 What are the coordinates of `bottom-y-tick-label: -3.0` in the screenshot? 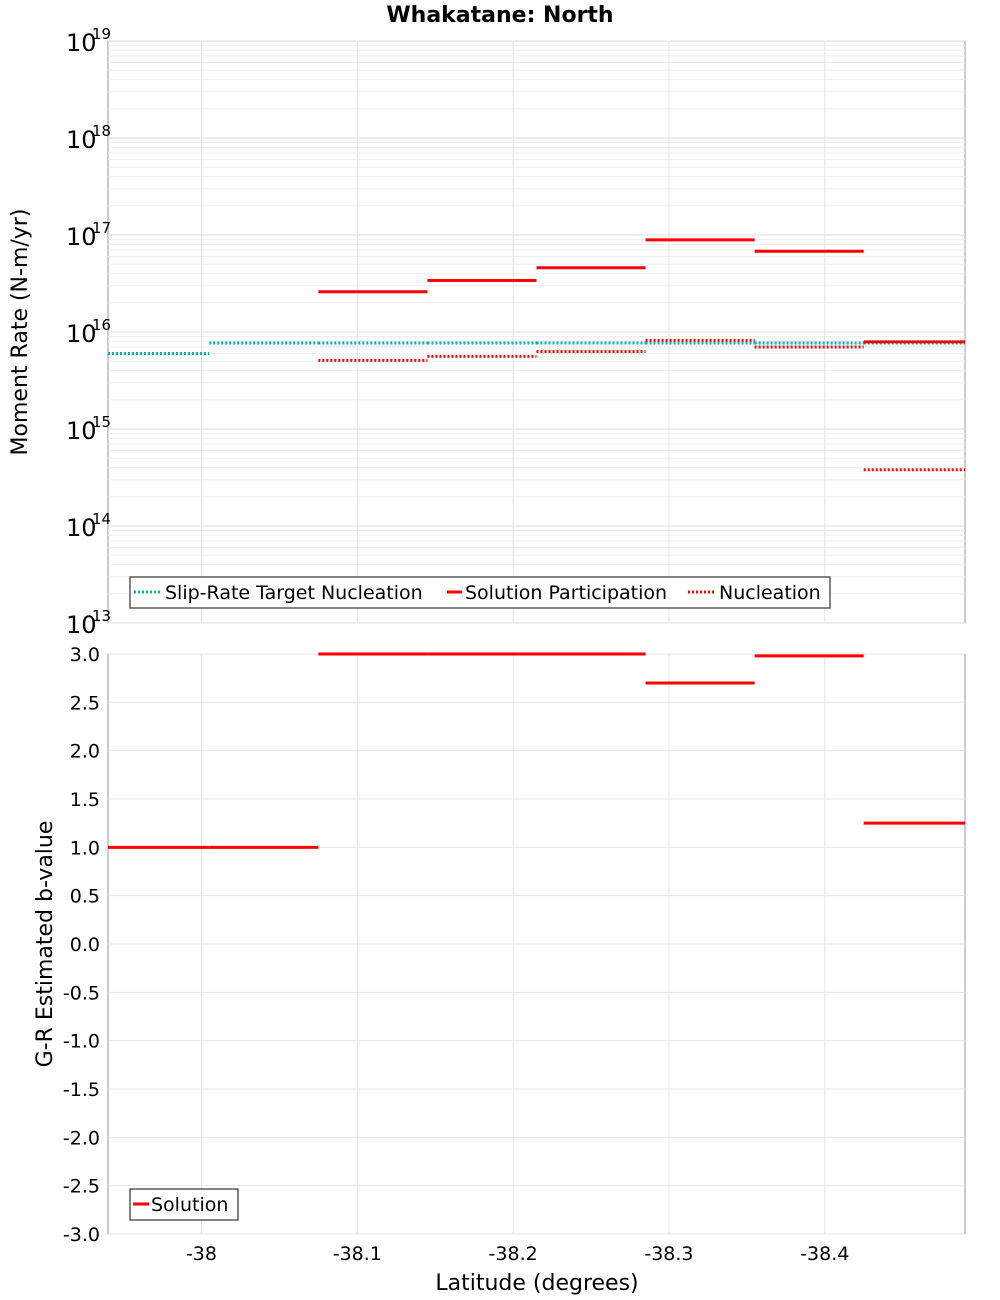 It's located at (81, 1235).